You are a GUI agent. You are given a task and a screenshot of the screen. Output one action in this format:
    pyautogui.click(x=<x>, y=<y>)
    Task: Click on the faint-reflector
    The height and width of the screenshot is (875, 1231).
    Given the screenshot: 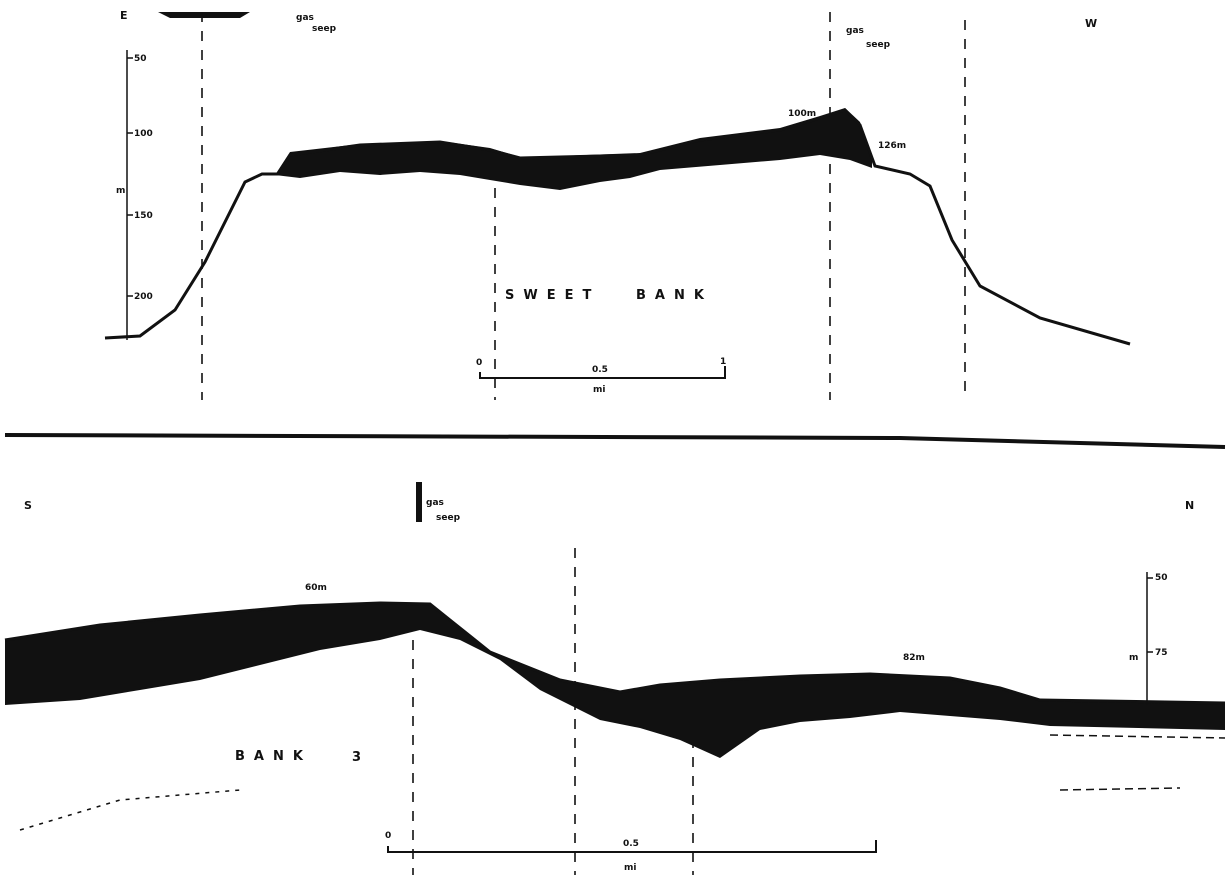 What is the action you would take?
    pyautogui.click(x=1137, y=762)
    